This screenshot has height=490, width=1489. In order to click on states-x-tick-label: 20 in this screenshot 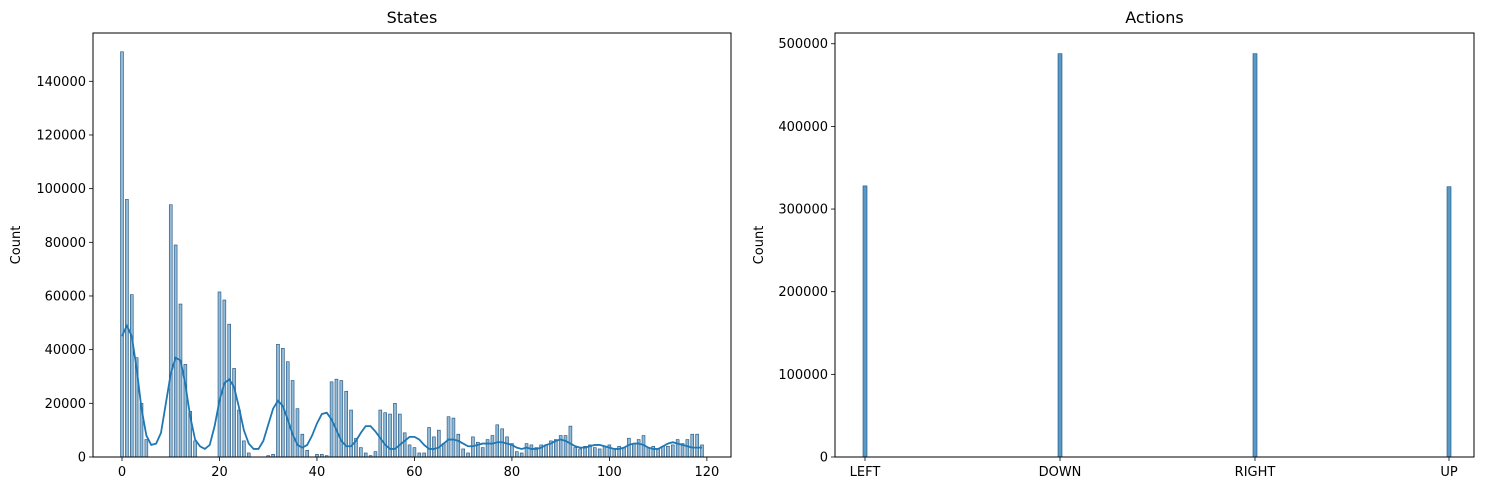, I will do `click(219, 472)`.